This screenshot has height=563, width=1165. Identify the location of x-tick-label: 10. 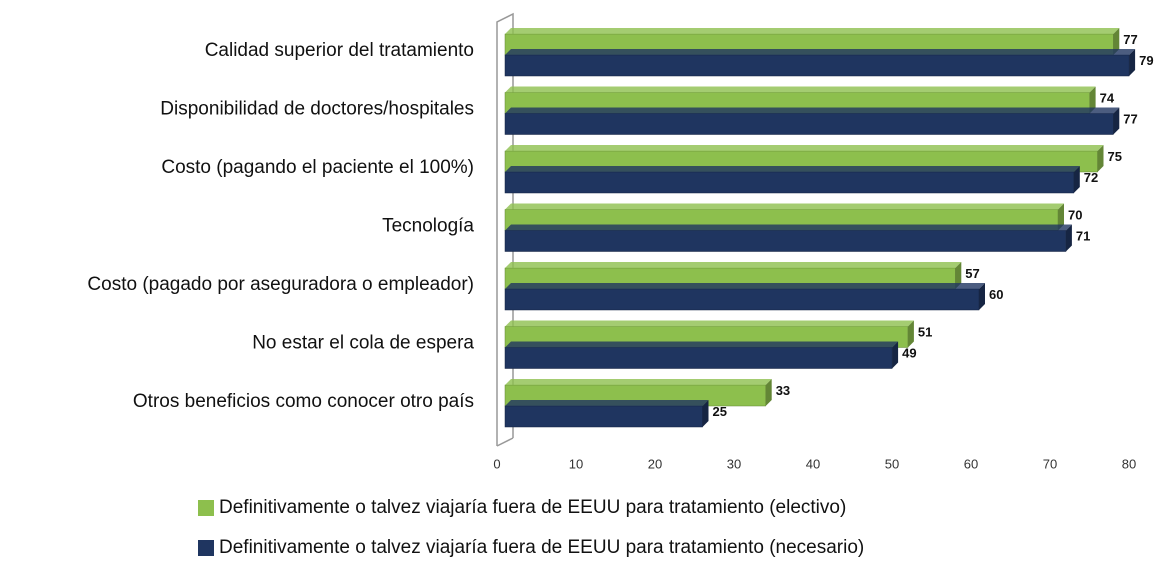
(576, 463).